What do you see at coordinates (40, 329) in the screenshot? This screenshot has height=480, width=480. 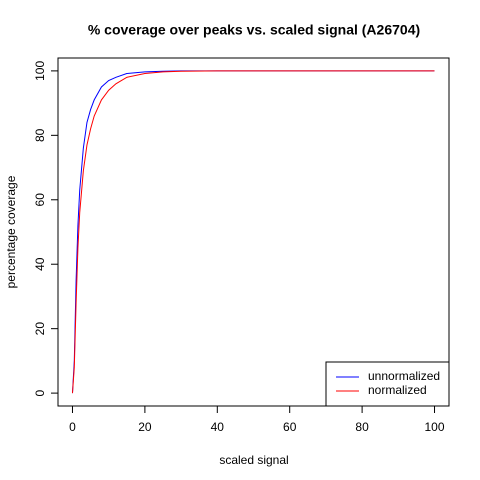 I see `y-tick-label: 20` at bounding box center [40, 329].